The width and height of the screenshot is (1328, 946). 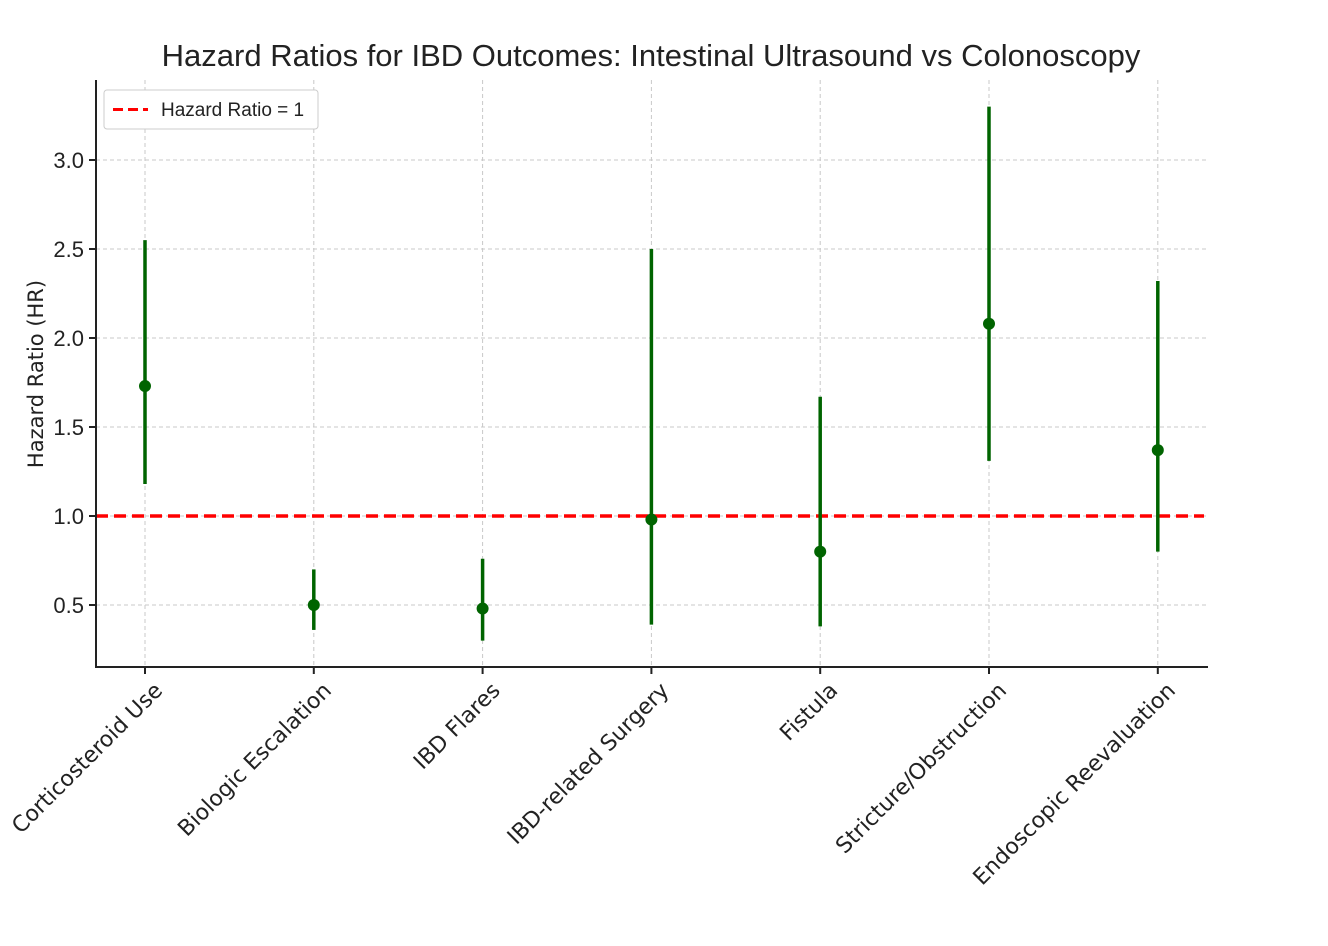 I want to click on legend: Hazard Ratio = 1, so click(x=211, y=109).